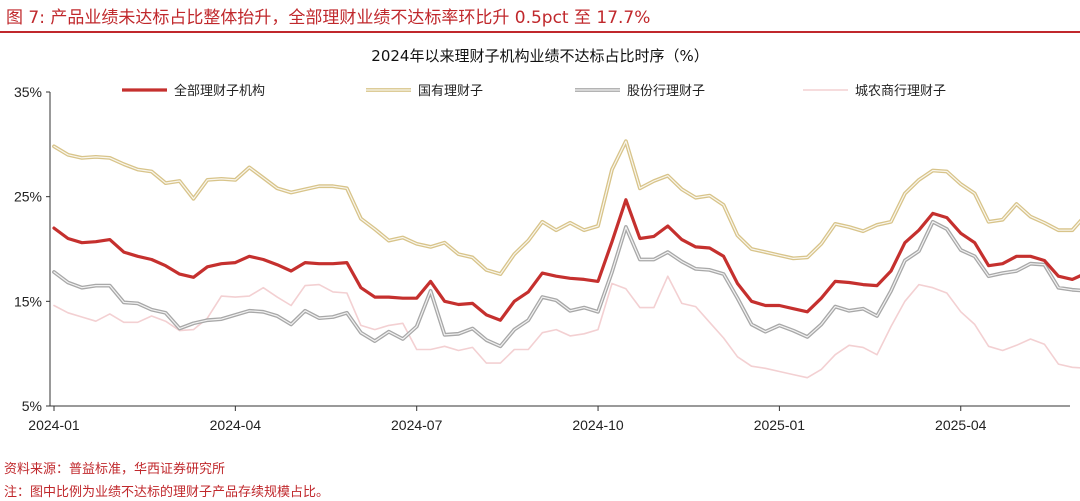 The image size is (1080, 501). What do you see at coordinates (900, 91) in the screenshot?
I see `legend-label: 城农商行理财子` at bounding box center [900, 91].